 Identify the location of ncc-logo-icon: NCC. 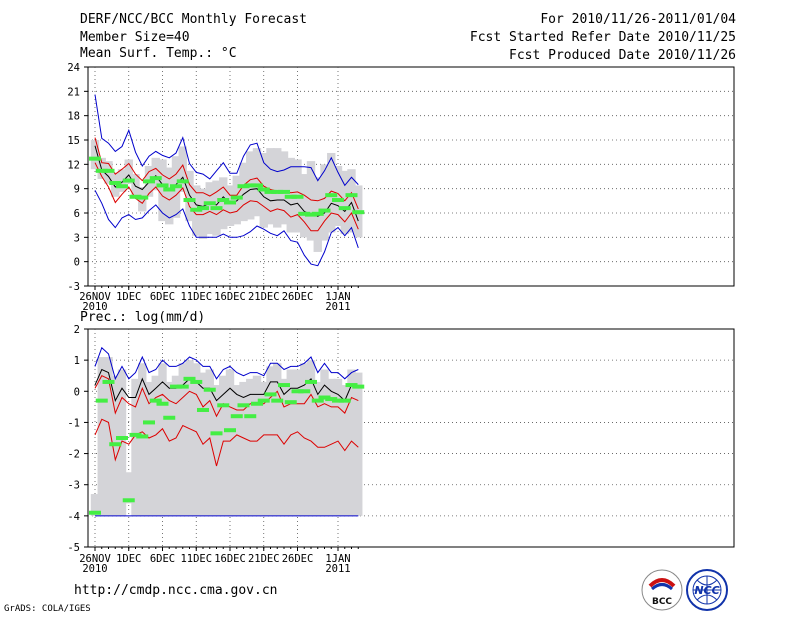
(707, 590).